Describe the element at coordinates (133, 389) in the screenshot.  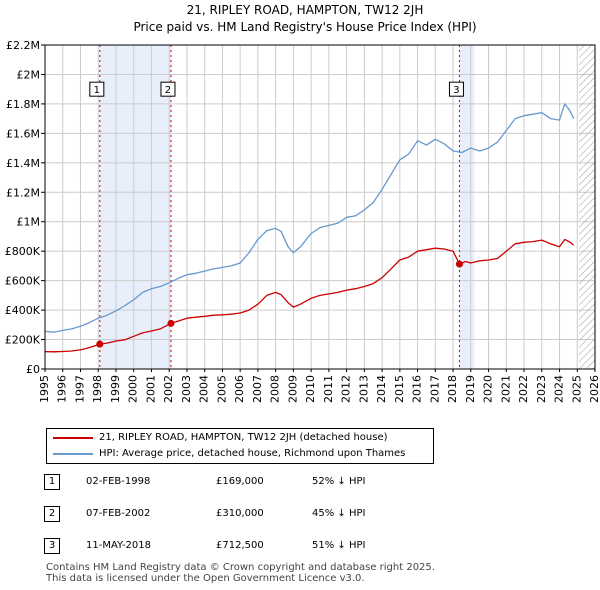
I see `x-tick-label: 2000` at that location.